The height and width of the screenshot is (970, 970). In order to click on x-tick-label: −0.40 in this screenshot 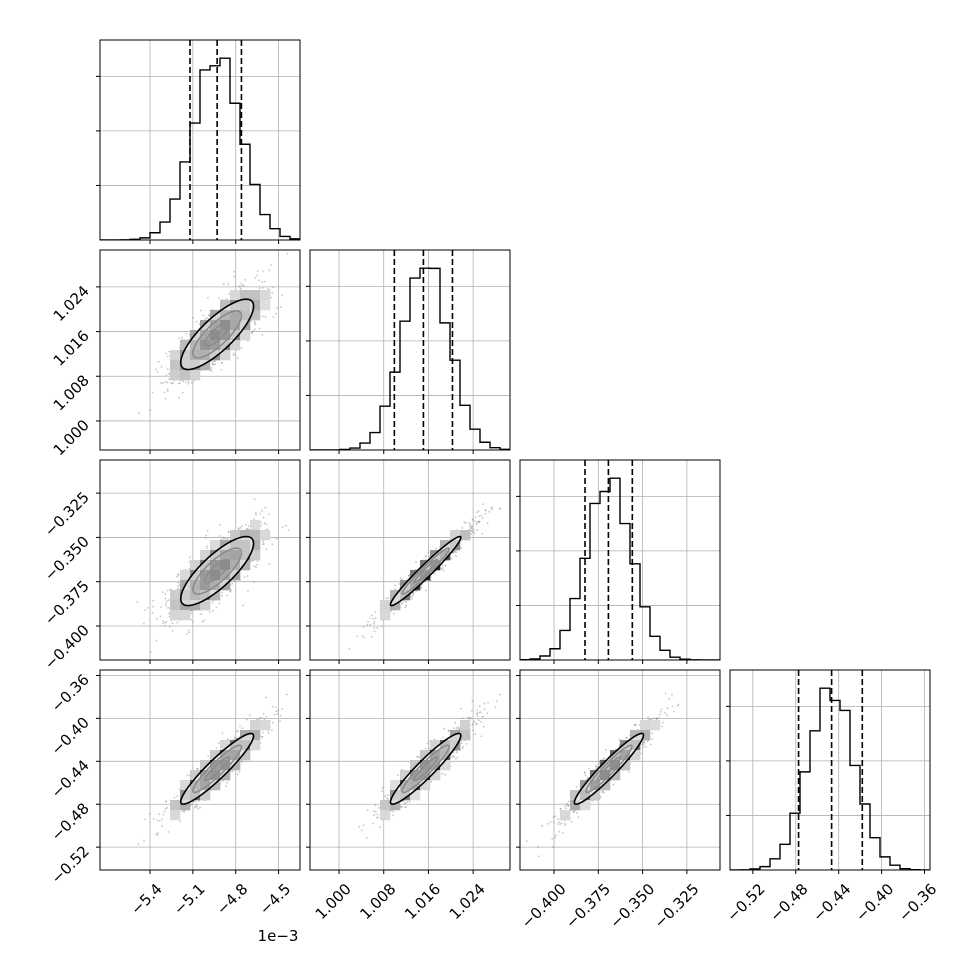, I will do `click(874, 902)`.